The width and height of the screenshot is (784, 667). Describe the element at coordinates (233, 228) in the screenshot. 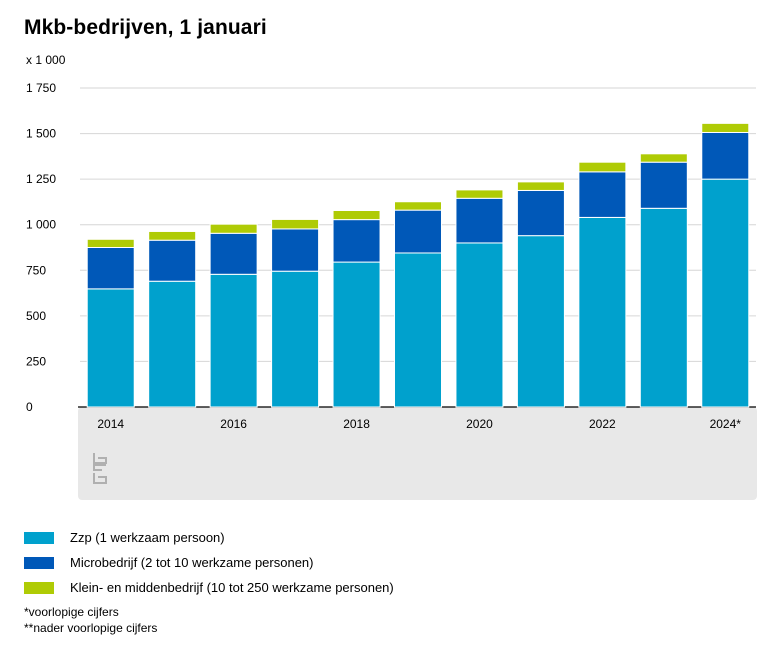

I see `bar-segment-mkb-2016` at that location.